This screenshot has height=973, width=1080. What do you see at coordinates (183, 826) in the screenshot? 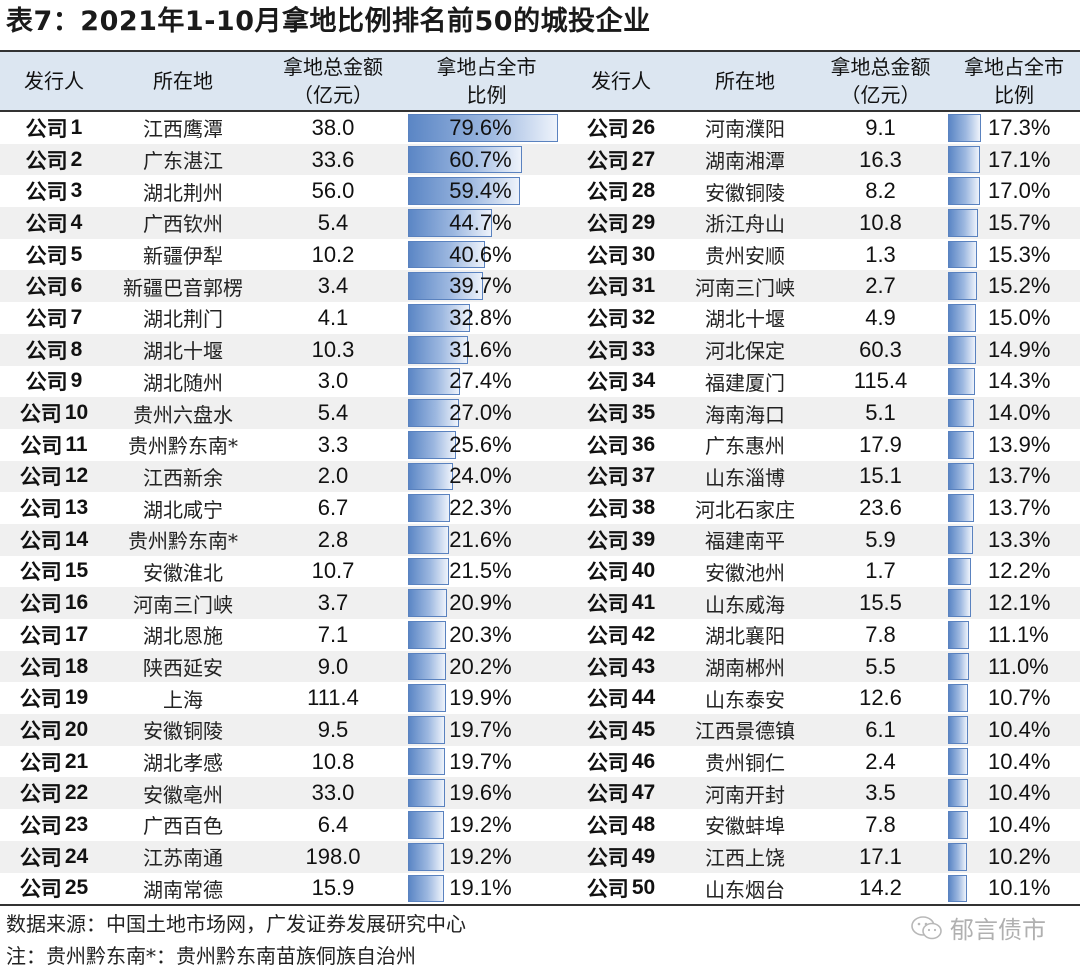
I see `location-cell: 广西百色` at bounding box center [183, 826].